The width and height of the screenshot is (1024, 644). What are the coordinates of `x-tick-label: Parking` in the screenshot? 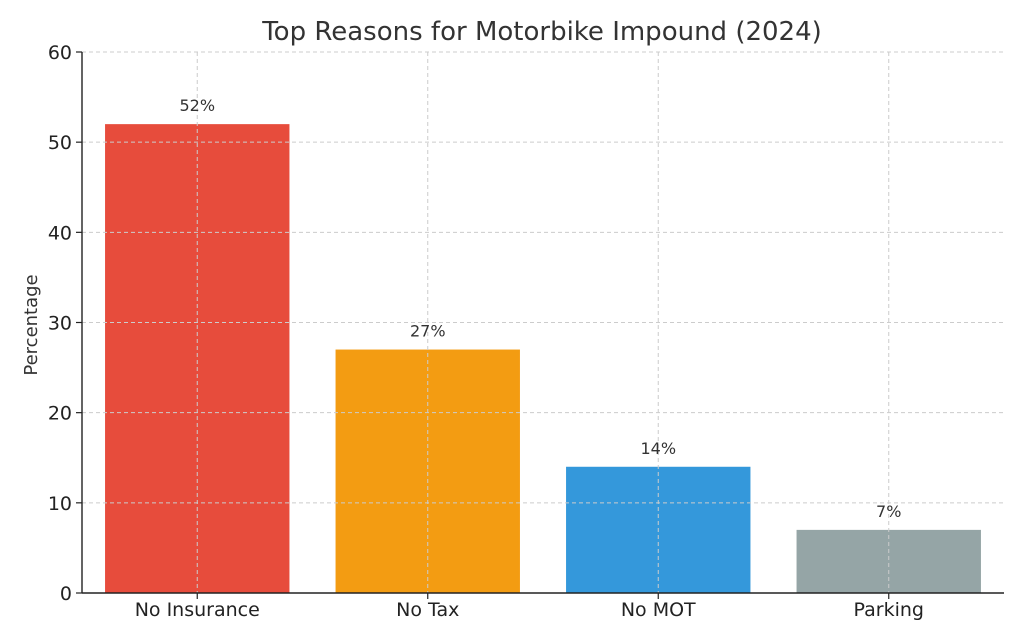 It's located at (889, 610).